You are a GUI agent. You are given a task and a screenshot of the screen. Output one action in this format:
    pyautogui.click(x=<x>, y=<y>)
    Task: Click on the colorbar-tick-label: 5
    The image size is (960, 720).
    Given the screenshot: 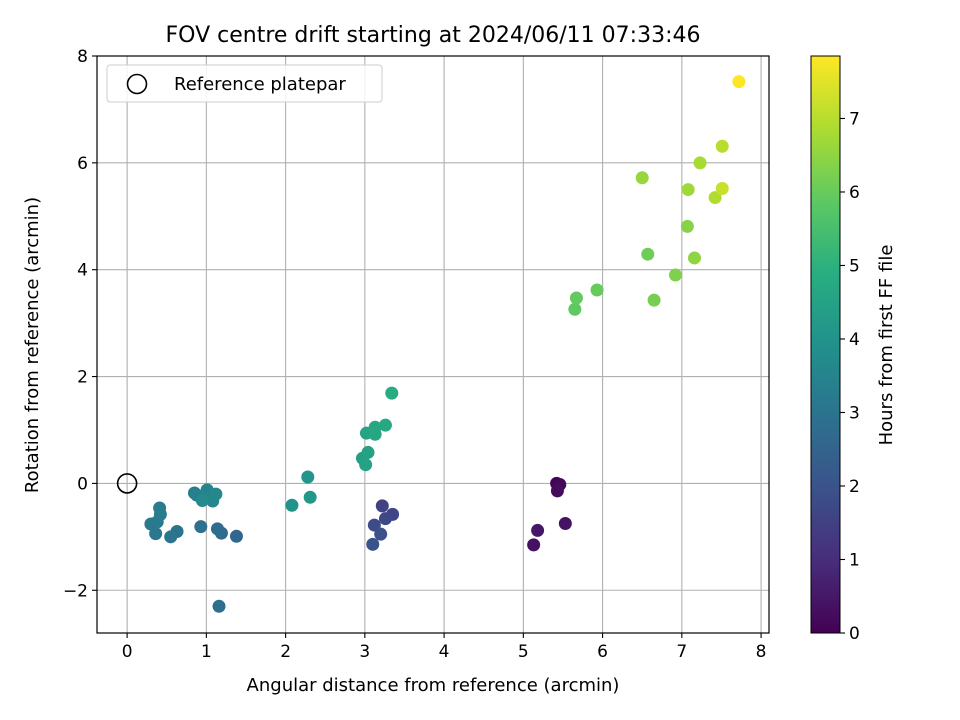 What is the action you would take?
    pyautogui.click(x=854, y=266)
    